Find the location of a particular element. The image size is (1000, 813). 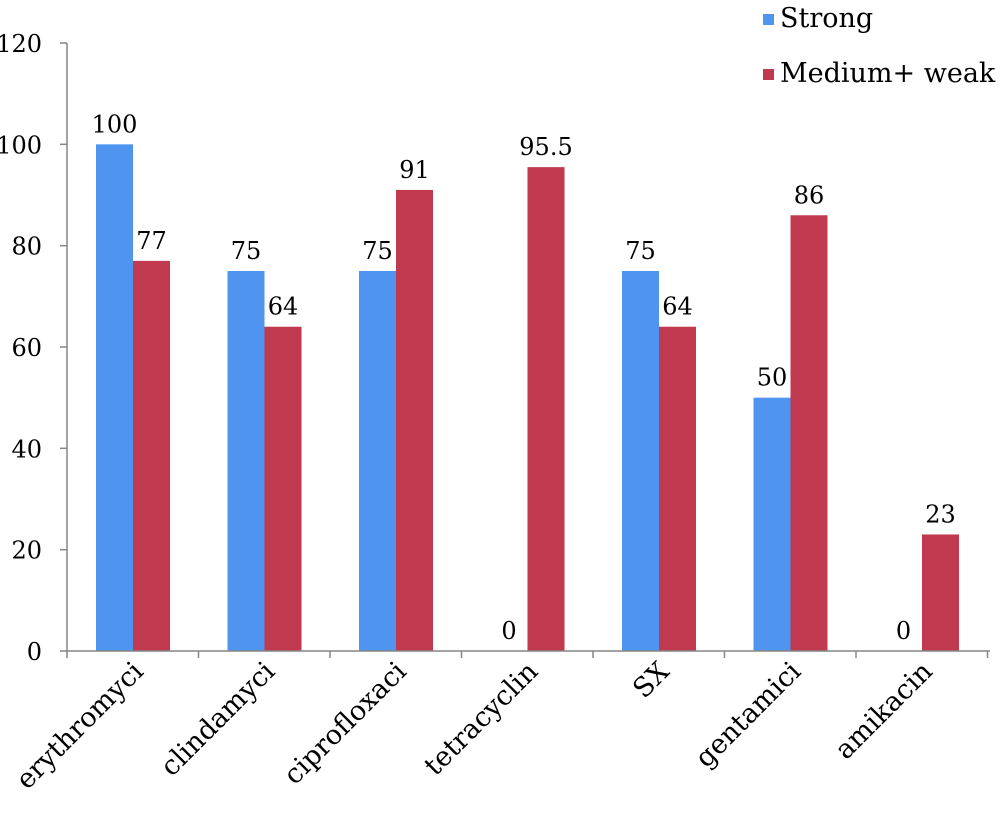

bar-strong-gentamici is located at coordinates (772, 524).